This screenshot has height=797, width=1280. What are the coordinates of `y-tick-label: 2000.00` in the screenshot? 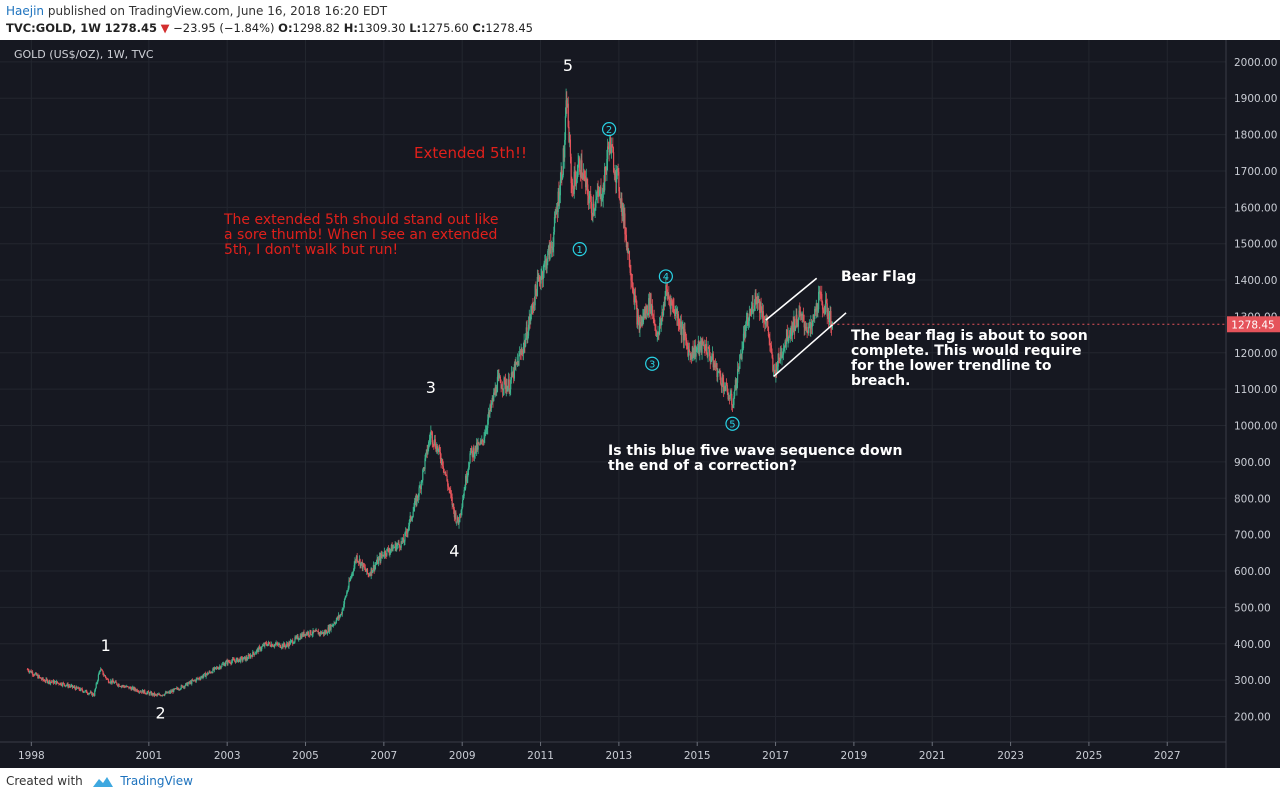 It's located at (1255, 63).